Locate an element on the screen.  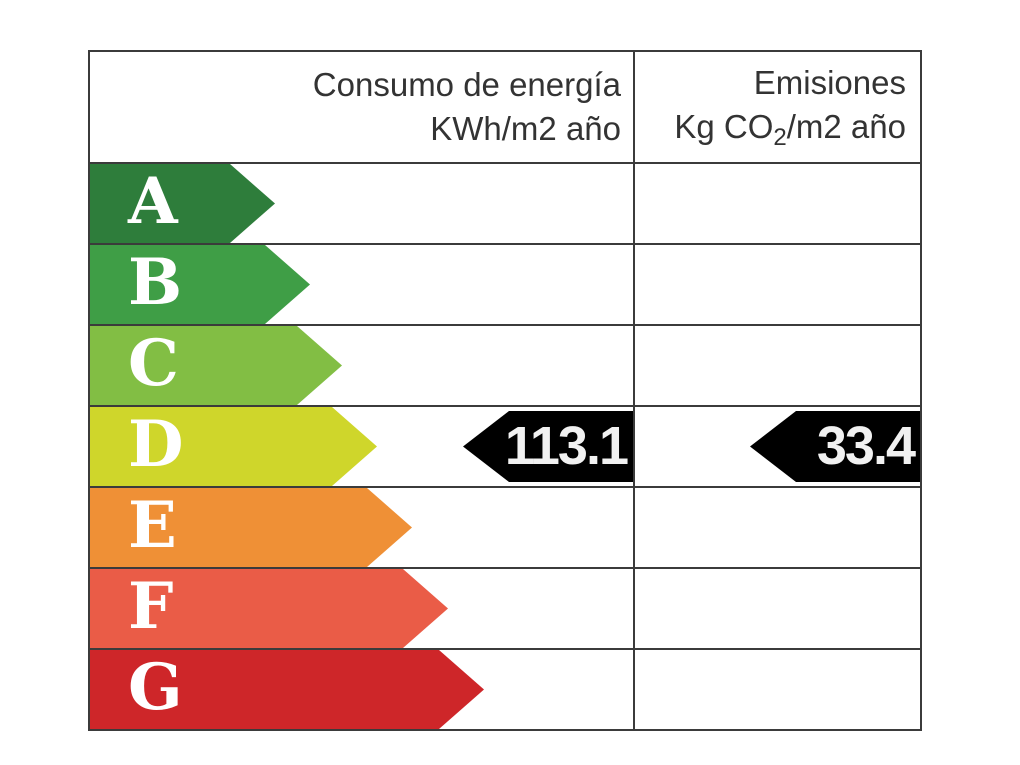
rating-letter-e: E is located at coordinates (152, 525).